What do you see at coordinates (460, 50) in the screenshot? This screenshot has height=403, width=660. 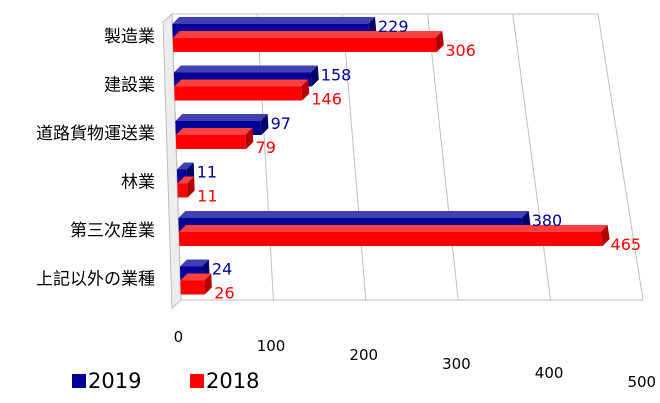 I see `data-label: 306` at bounding box center [460, 50].